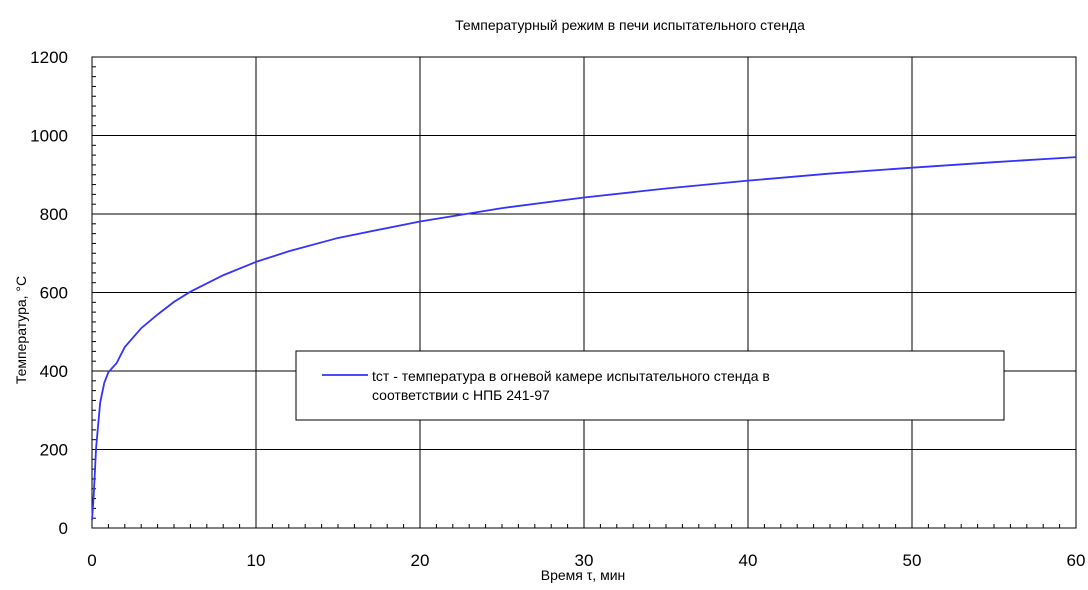 The height and width of the screenshot is (590, 1088). What do you see at coordinates (912, 560) in the screenshot?
I see `x-tick-label: 50` at bounding box center [912, 560].